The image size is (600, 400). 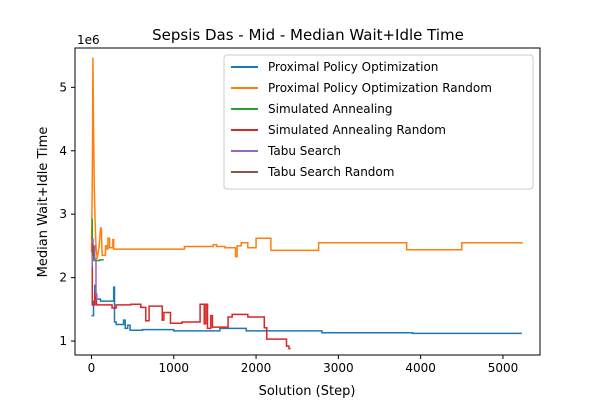 What do you see at coordinates (173, 368) in the screenshot?
I see `x-tick-label: 1000` at bounding box center [173, 368].